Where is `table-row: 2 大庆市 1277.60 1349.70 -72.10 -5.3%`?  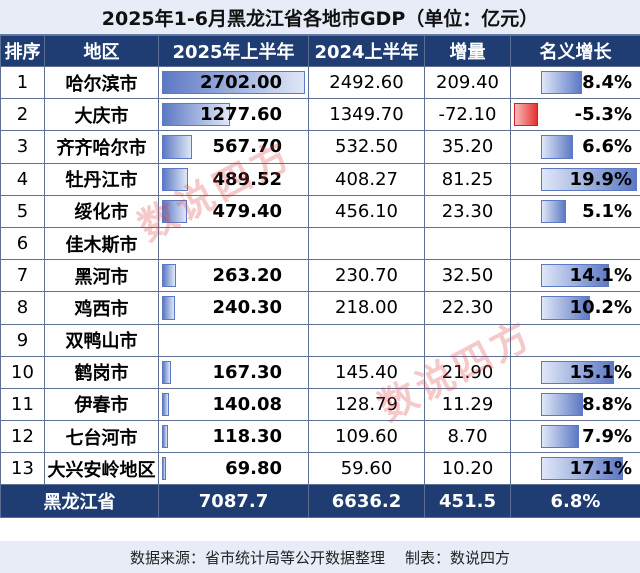
table-row: 2 大庆市 1277.60 1349.70 -72.10 -5.3% is located at coordinates (320, 115).